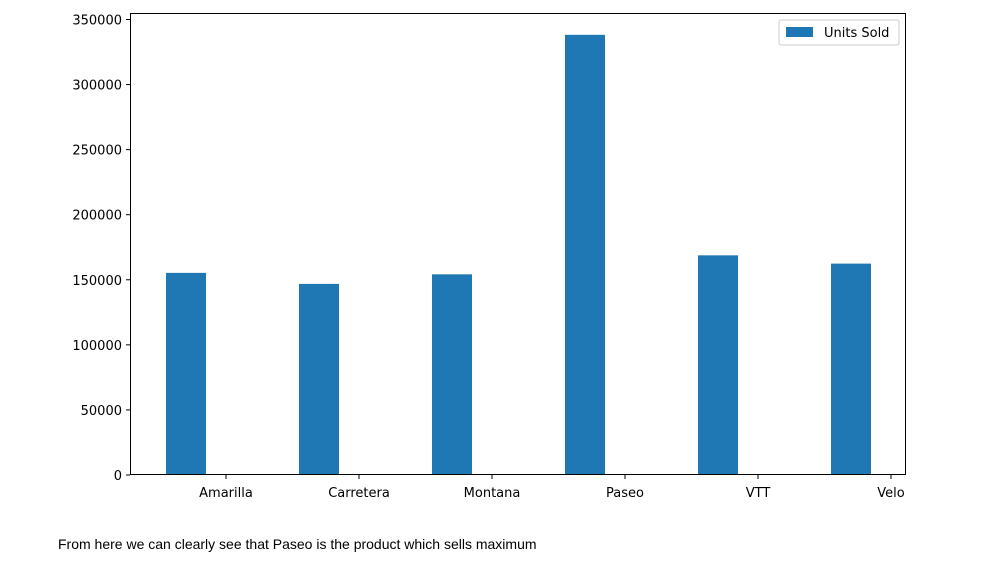 The width and height of the screenshot is (997, 561). I want to click on x-axis-ticks: Amarilla Carretera Montana Paseo VTT Velo, so click(552, 488).